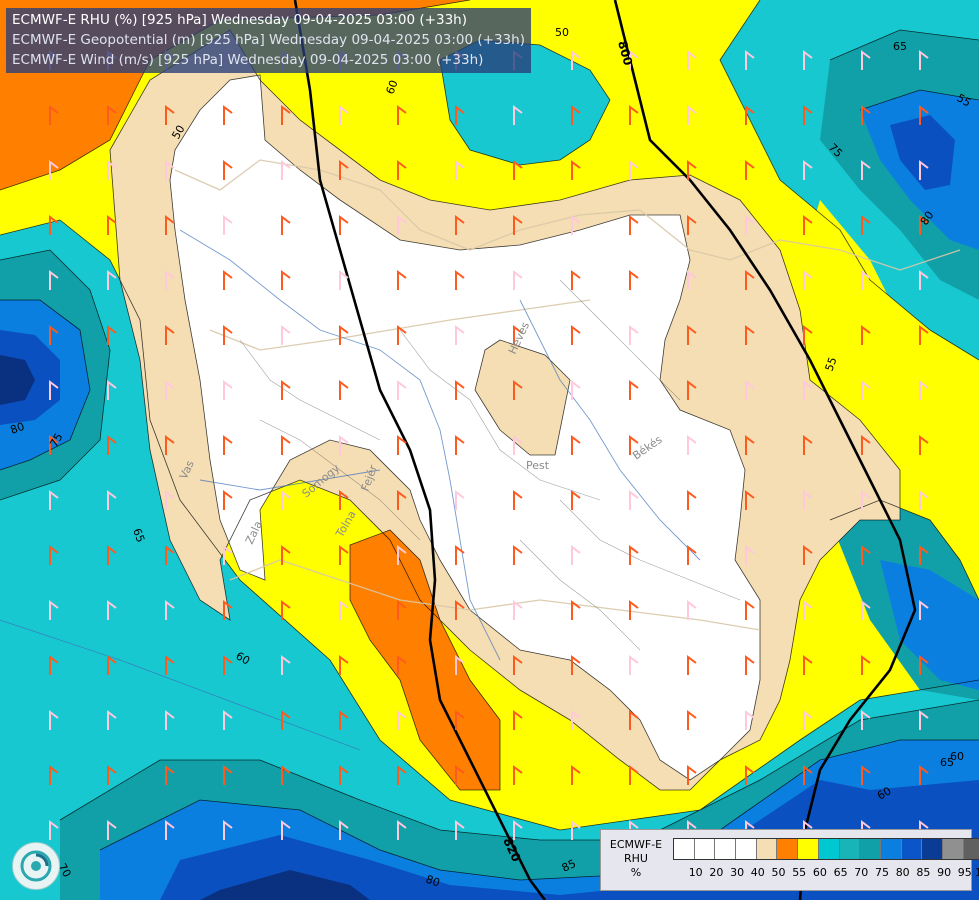 This screenshot has height=900, width=979. What do you see at coordinates (285, 885) in the screenshot?
I see `band-navy-south` at bounding box center [285, 885].